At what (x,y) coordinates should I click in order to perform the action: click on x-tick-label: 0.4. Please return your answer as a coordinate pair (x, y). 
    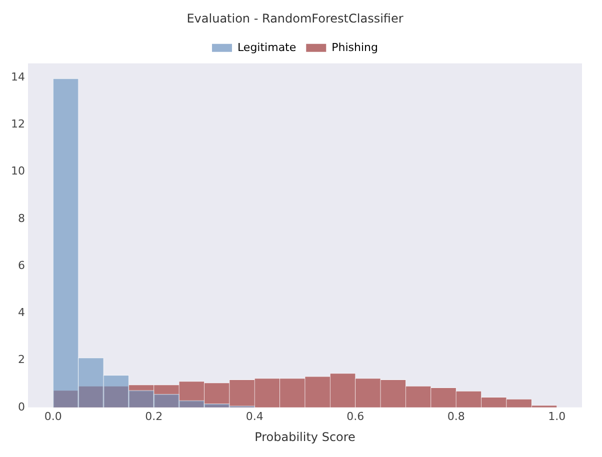
    Looking at the image, I should click on (255, 416).